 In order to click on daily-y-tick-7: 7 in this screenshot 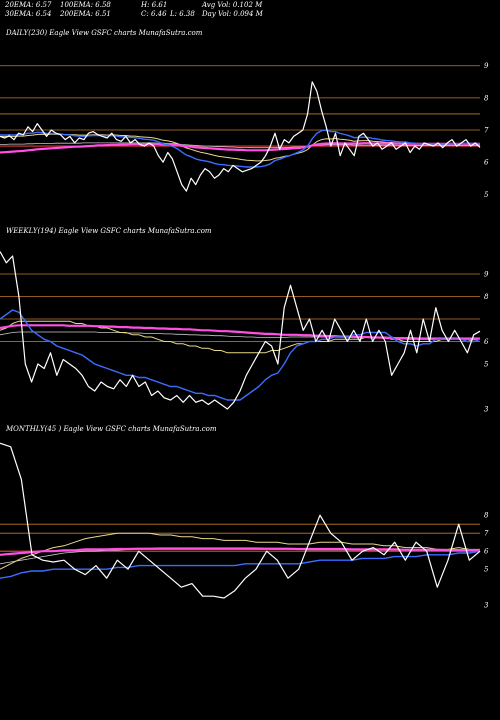, I will do `click(486, 131)`.